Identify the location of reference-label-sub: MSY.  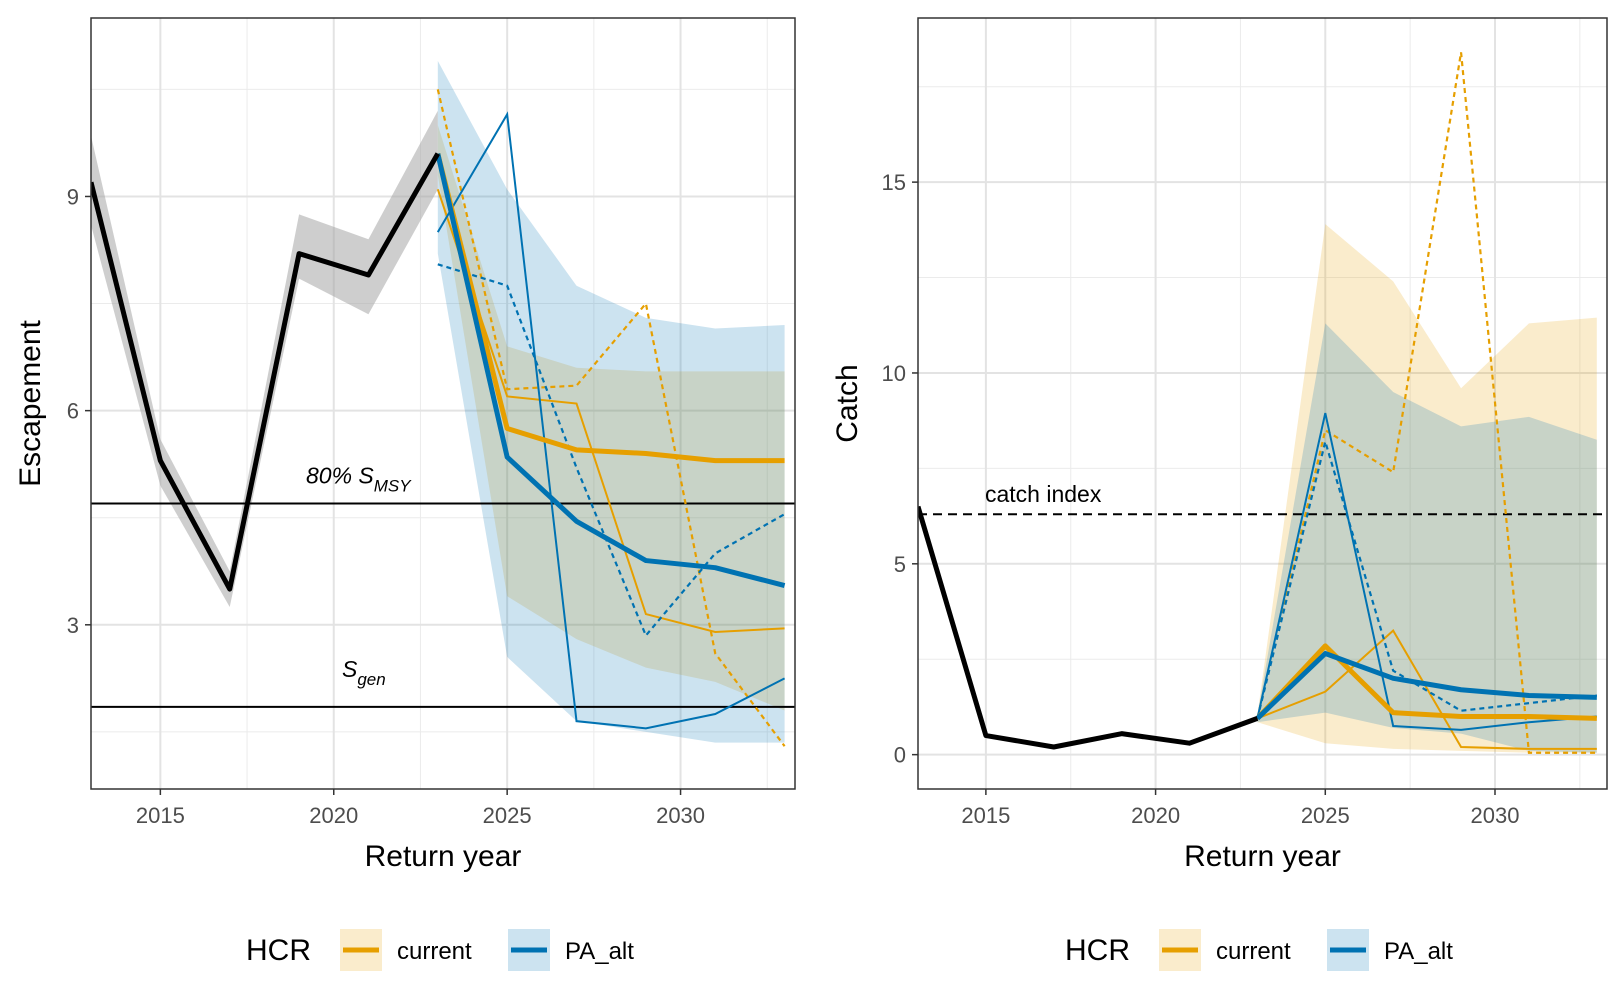
(393, 485).